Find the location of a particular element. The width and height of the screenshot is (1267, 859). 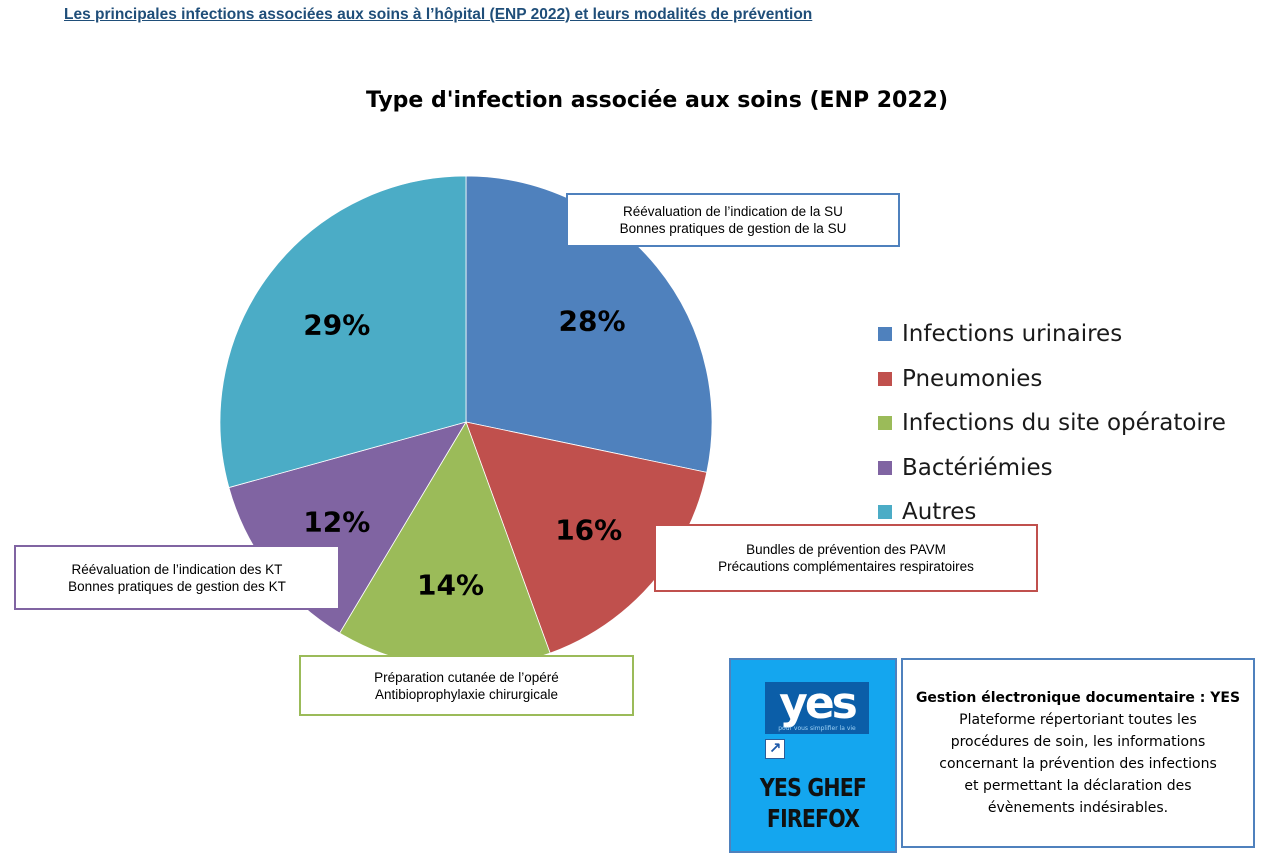

yes-logo: yes pour vous simplifier la vie is located at coordinates (817, 708).